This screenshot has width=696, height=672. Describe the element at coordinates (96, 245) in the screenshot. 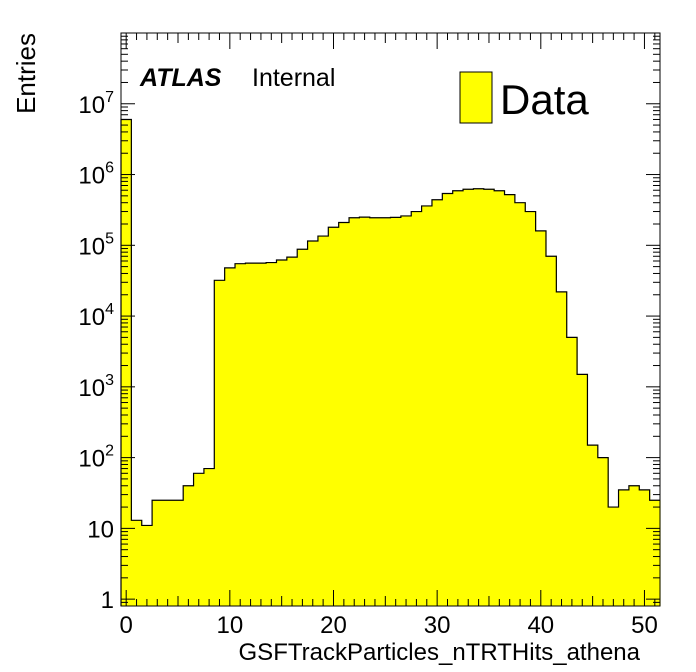

I see `y-tick-label: 10⁵` at that location.